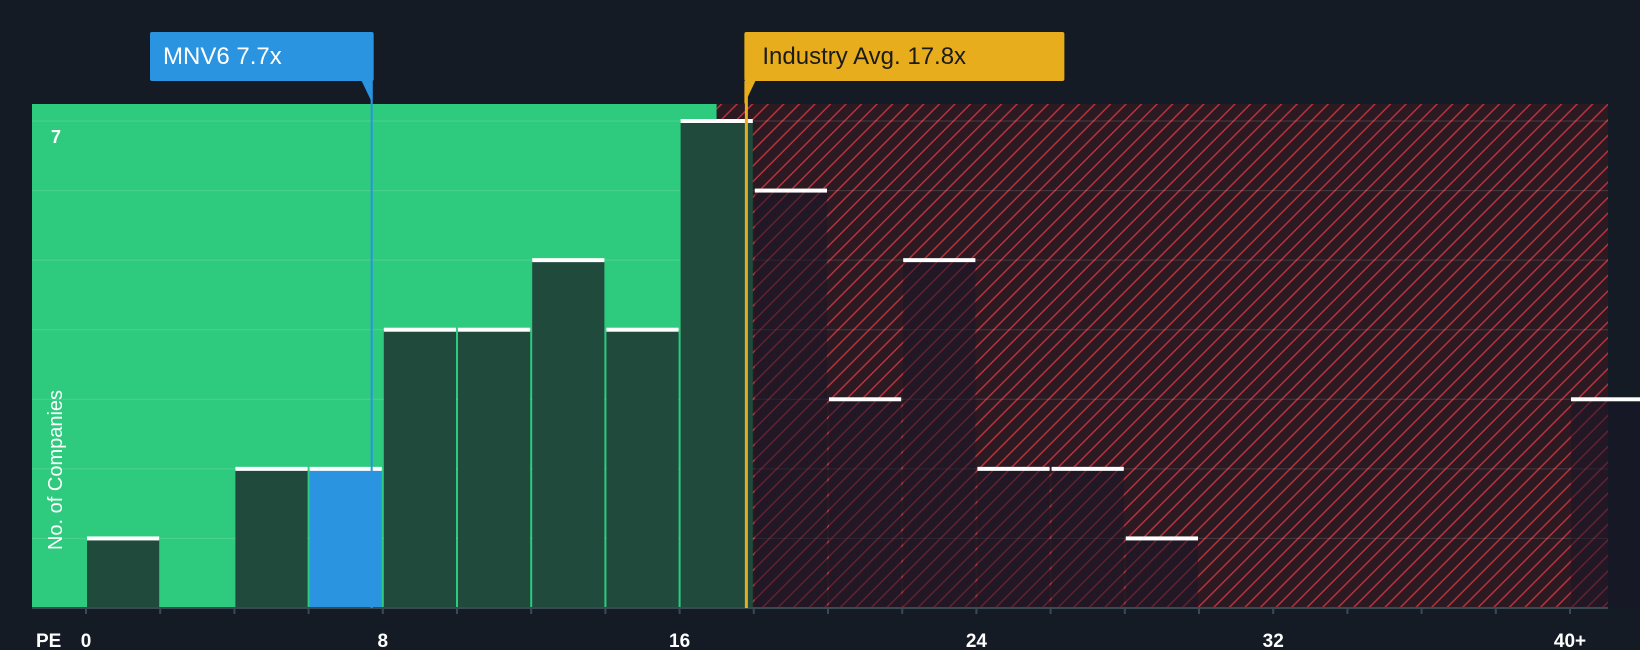  I want to click on x-axis: 0 8 16 24 32 40+, so click(820, 628).